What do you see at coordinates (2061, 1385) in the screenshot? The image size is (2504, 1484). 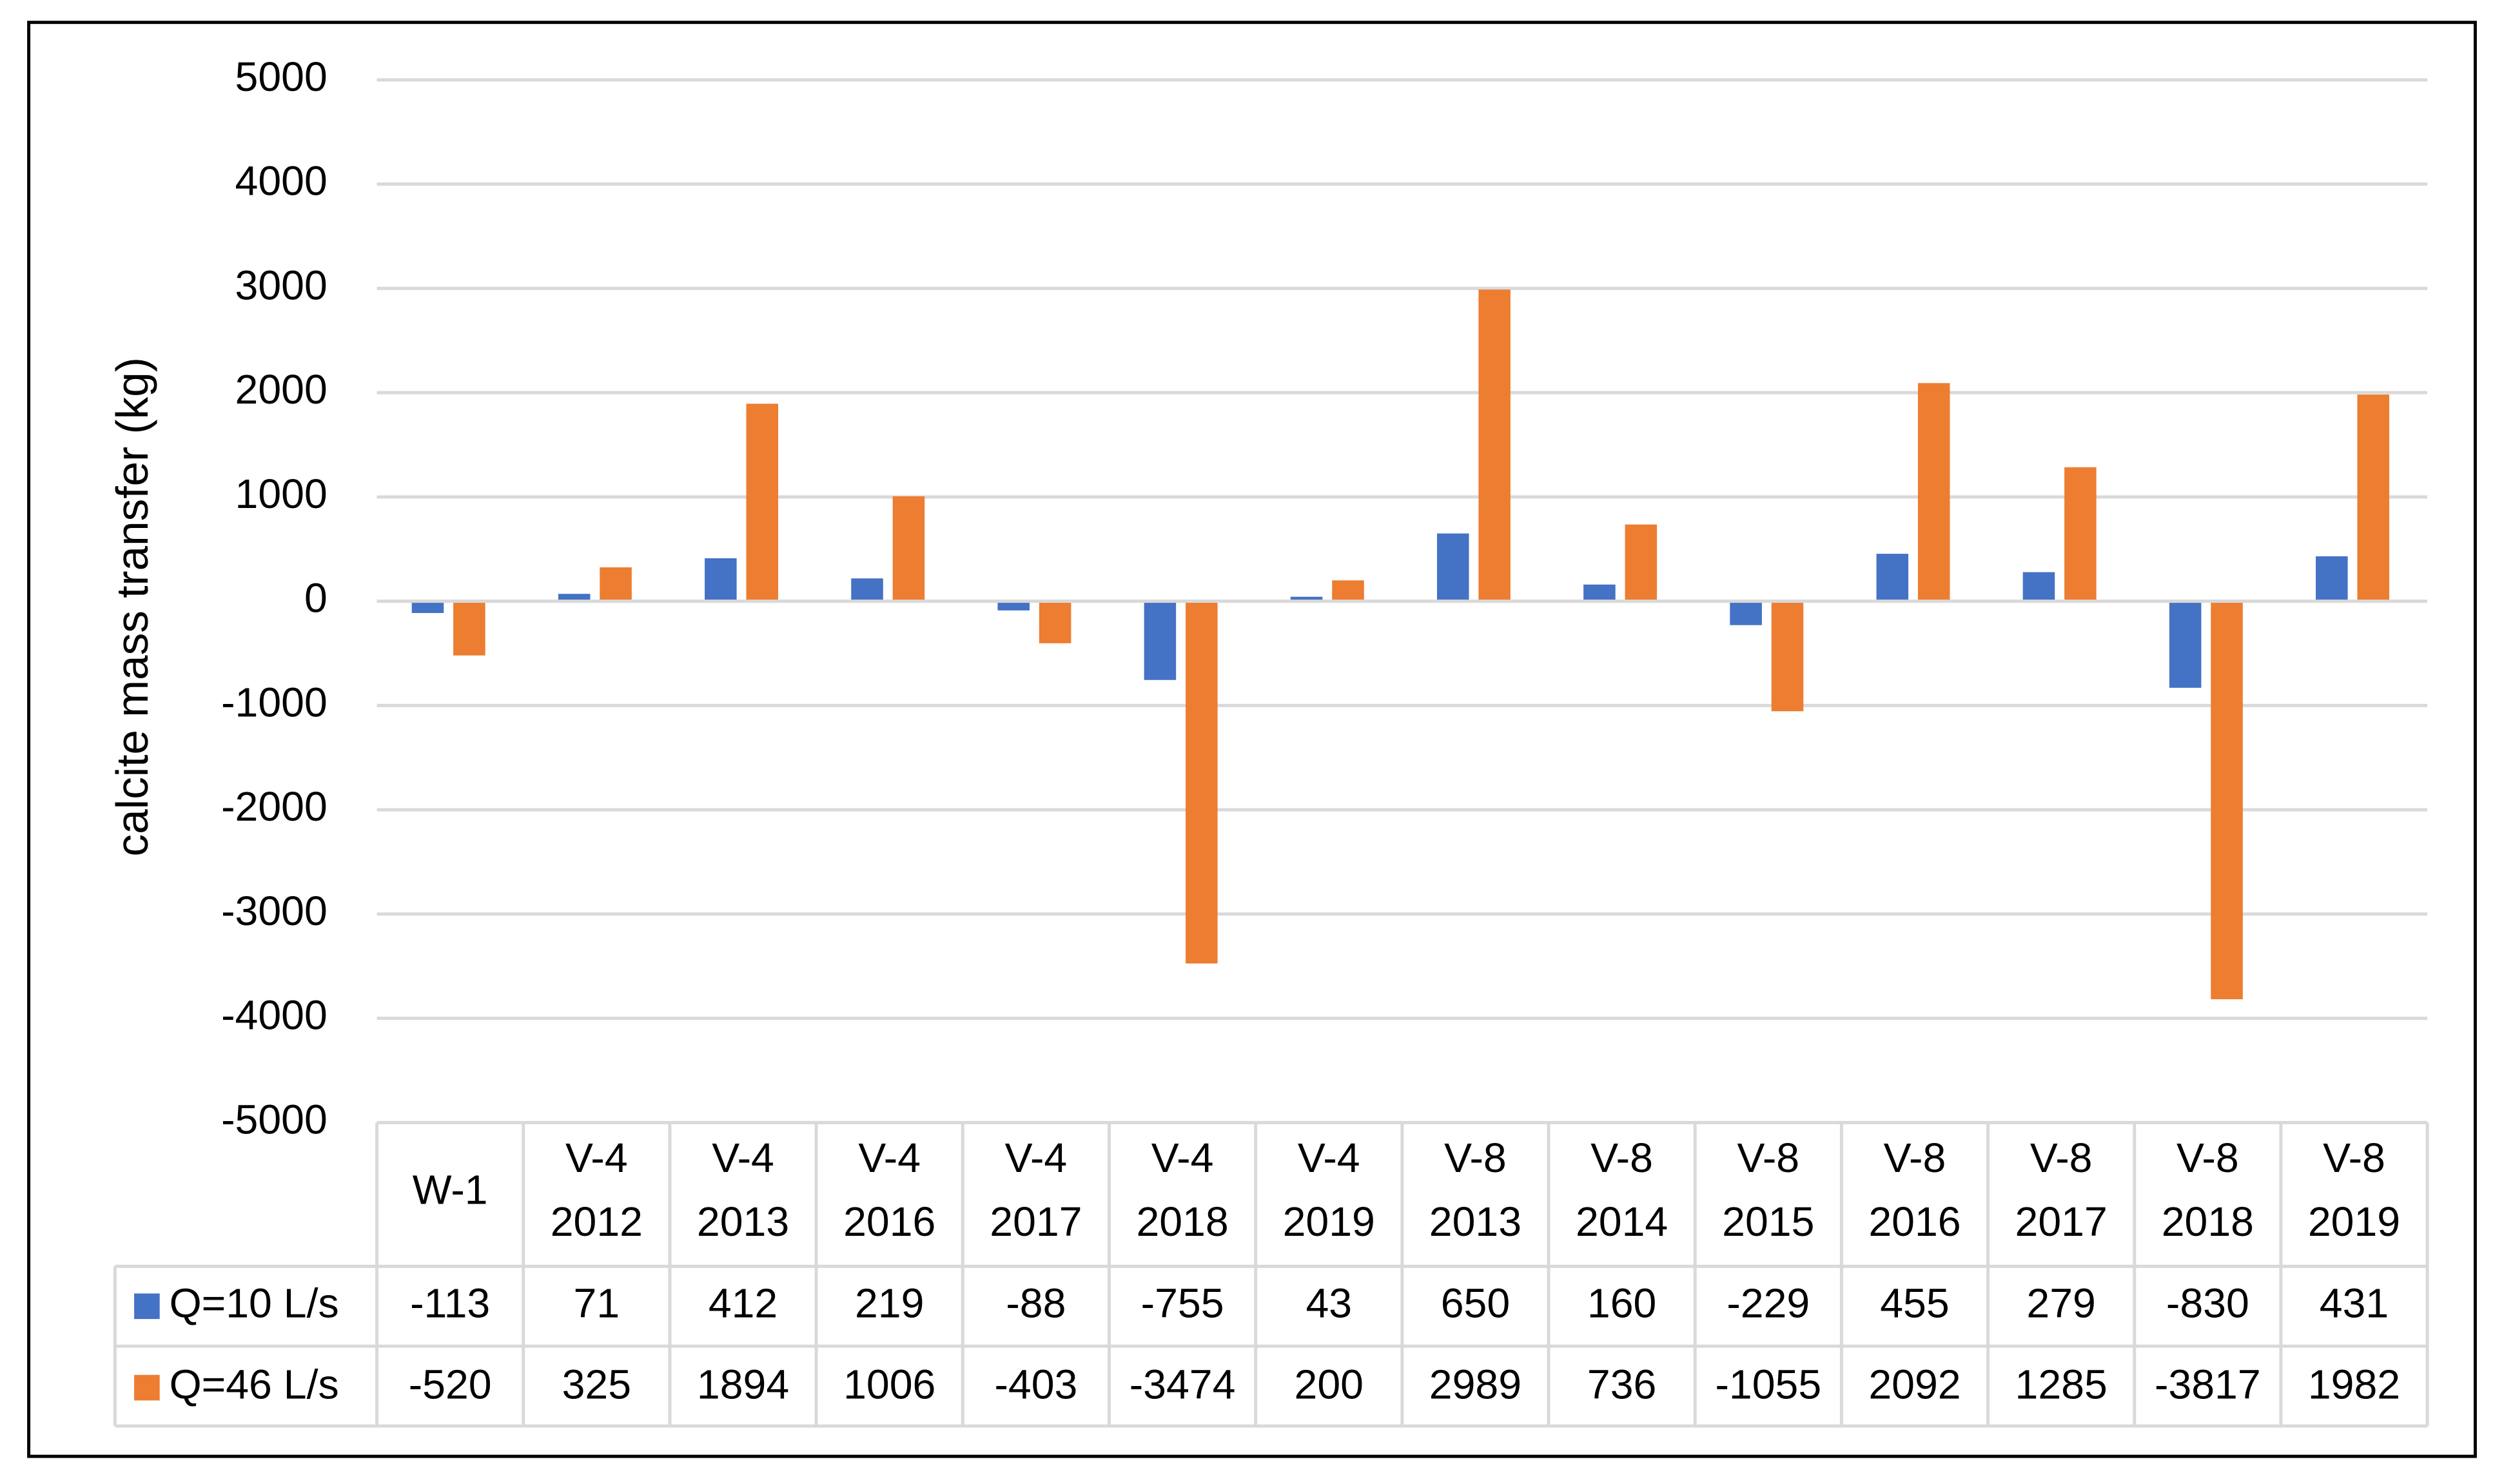 I see `table-value: 1285` at bounding box center [2061, 1385].